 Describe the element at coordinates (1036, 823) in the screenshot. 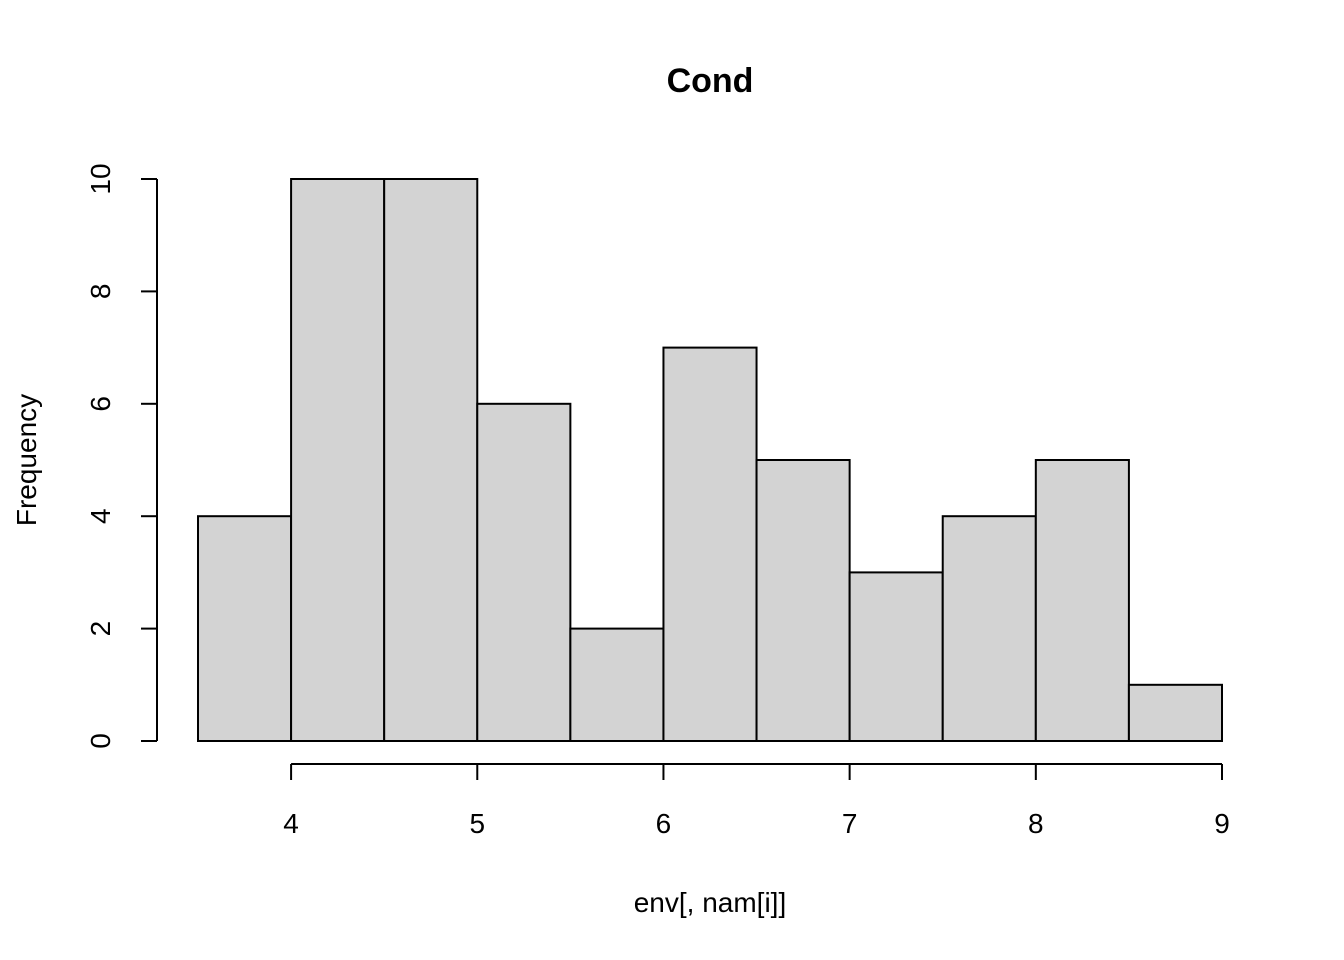

I see `x-tick-label: 8` at that location.